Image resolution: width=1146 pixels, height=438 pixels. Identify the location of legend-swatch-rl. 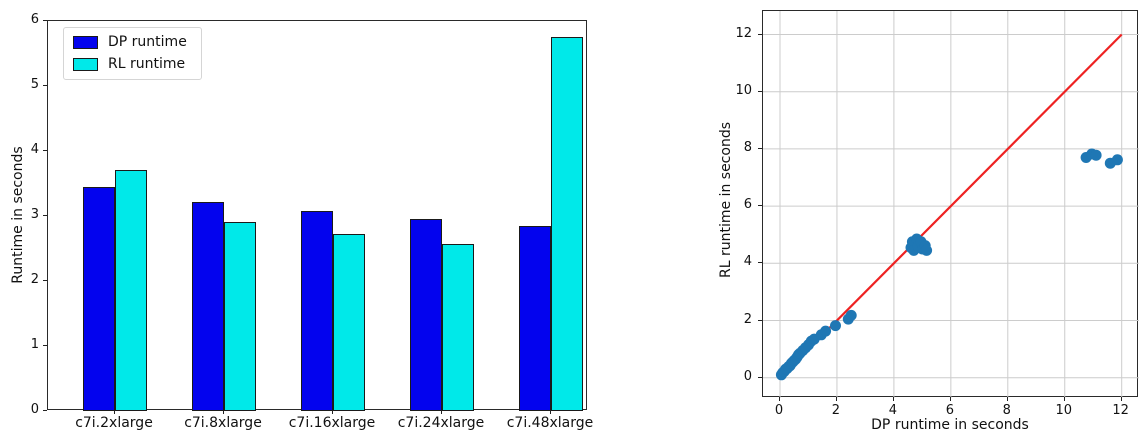
(85, 64).